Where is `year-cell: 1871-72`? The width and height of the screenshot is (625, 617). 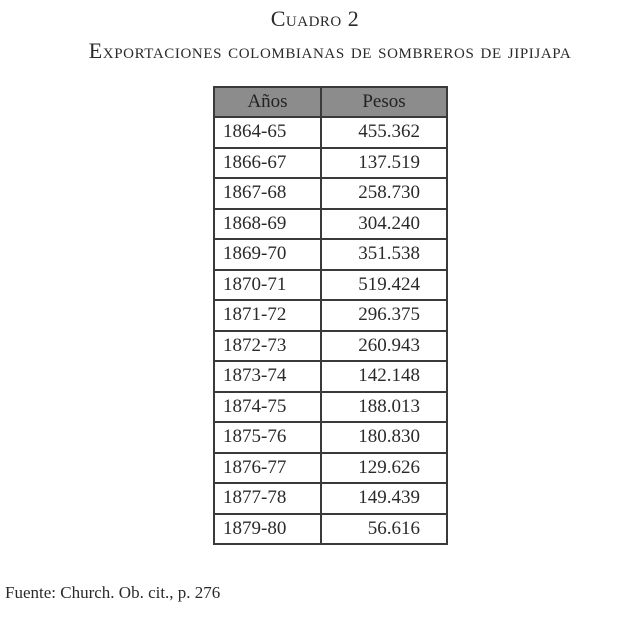 year-cell: 1871-72 is located at coordinates (267, 315).